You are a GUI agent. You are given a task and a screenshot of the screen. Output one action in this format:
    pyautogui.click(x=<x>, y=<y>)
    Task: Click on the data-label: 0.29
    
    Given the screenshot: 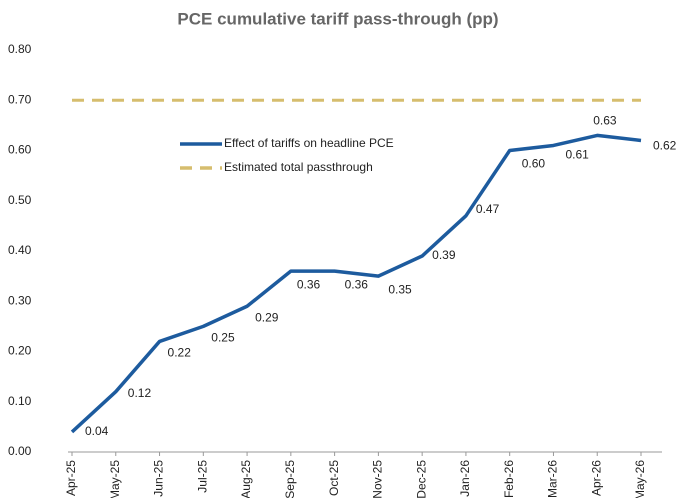 What is the action you would take?
    pyautogui.click(x=267, y=317)
    